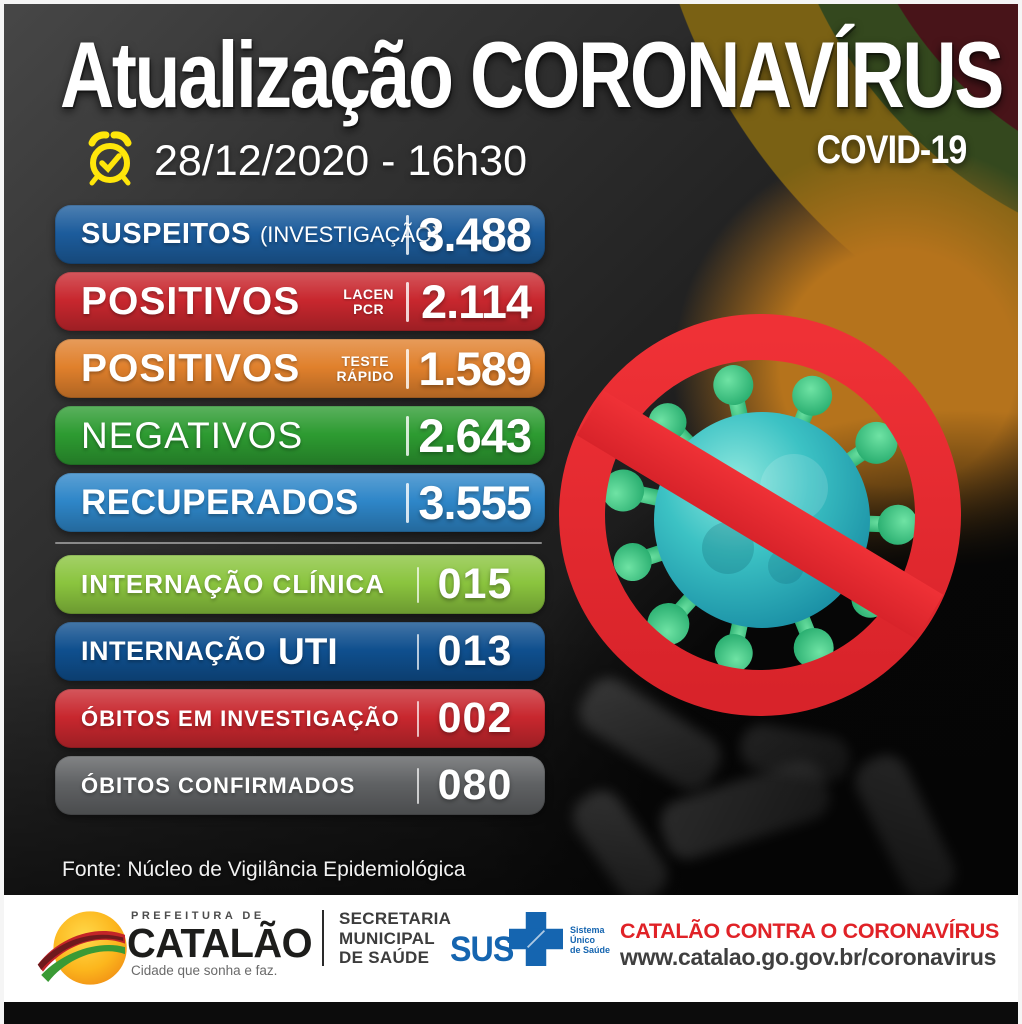 The image size is (1022, 1024). I want to click on covid-label: COVID-19, so click(891, 150).